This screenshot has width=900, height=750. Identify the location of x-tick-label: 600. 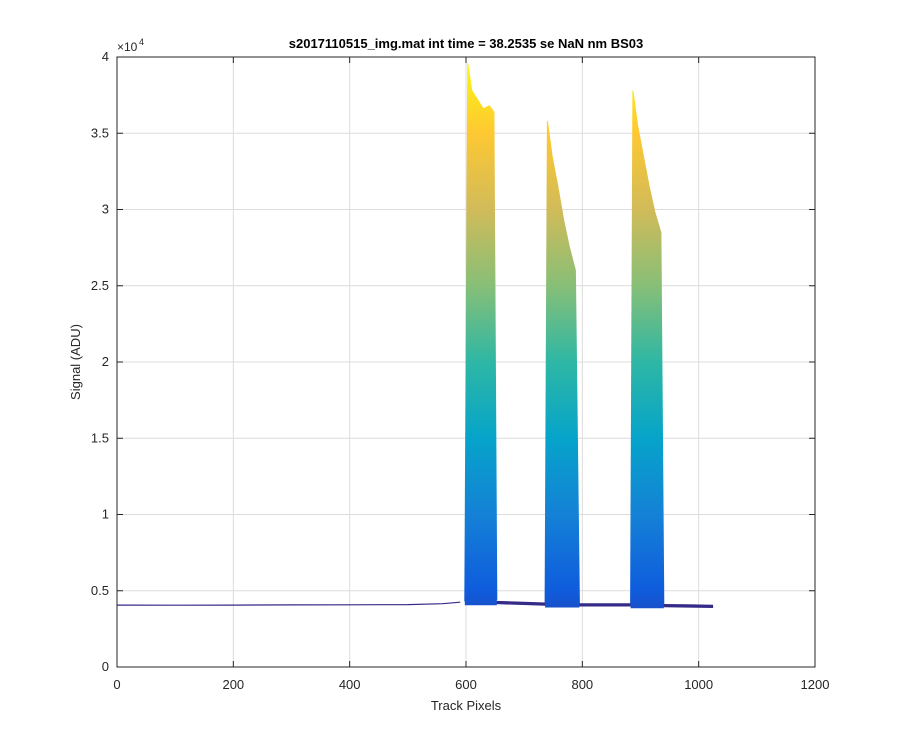
(466, 684).